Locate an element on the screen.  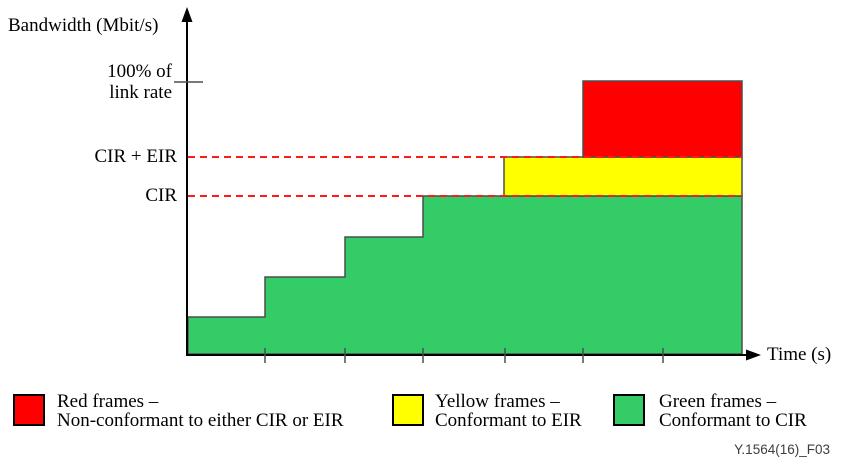
link-rate-label-line1: 100% of is located at coordinates (139, 71).